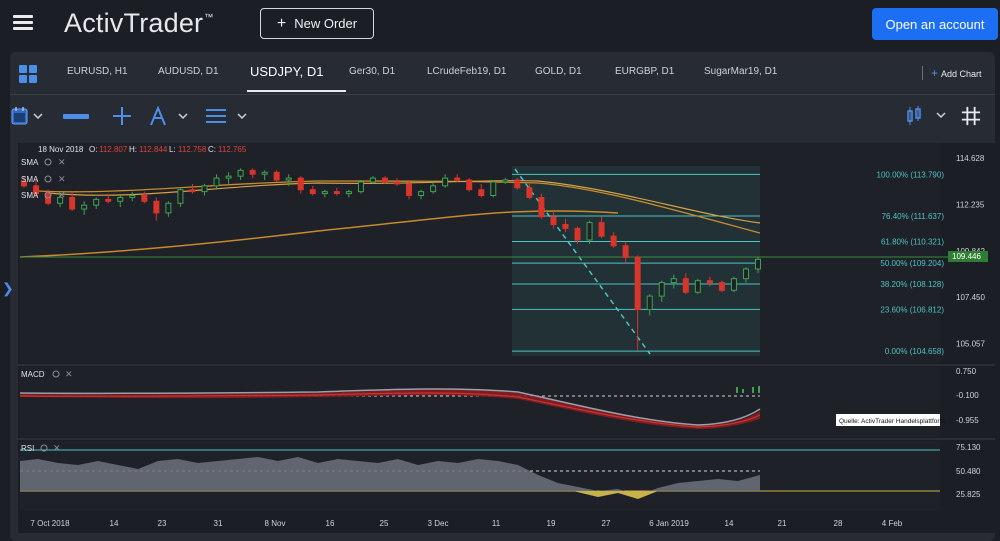 Image resolution: width=1000 pixels, height=541 pixels. I want to click on rsi-label: RSI ✕, so click(41, 448).